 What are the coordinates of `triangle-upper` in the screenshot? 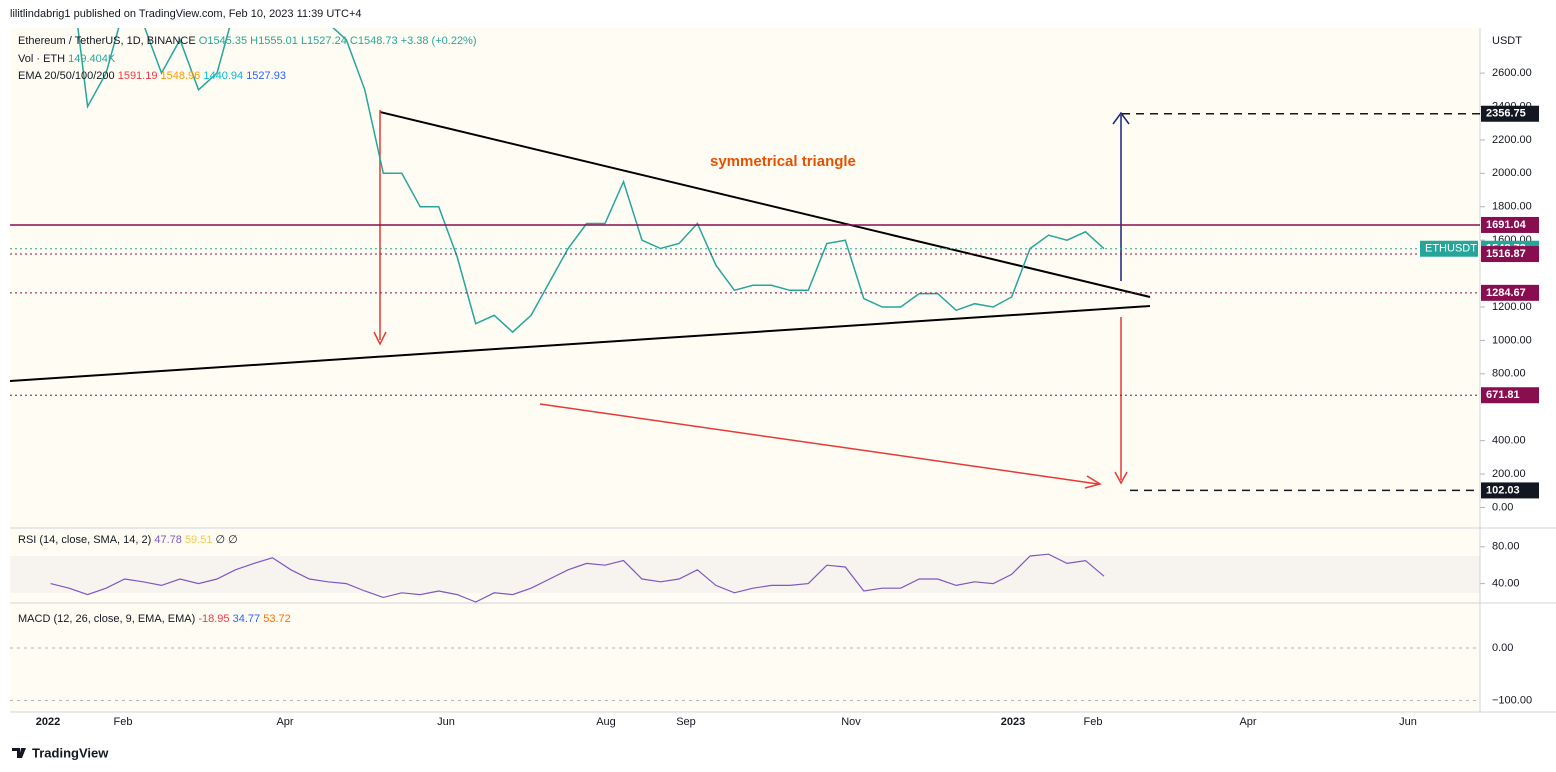 It's located at (765, 204).